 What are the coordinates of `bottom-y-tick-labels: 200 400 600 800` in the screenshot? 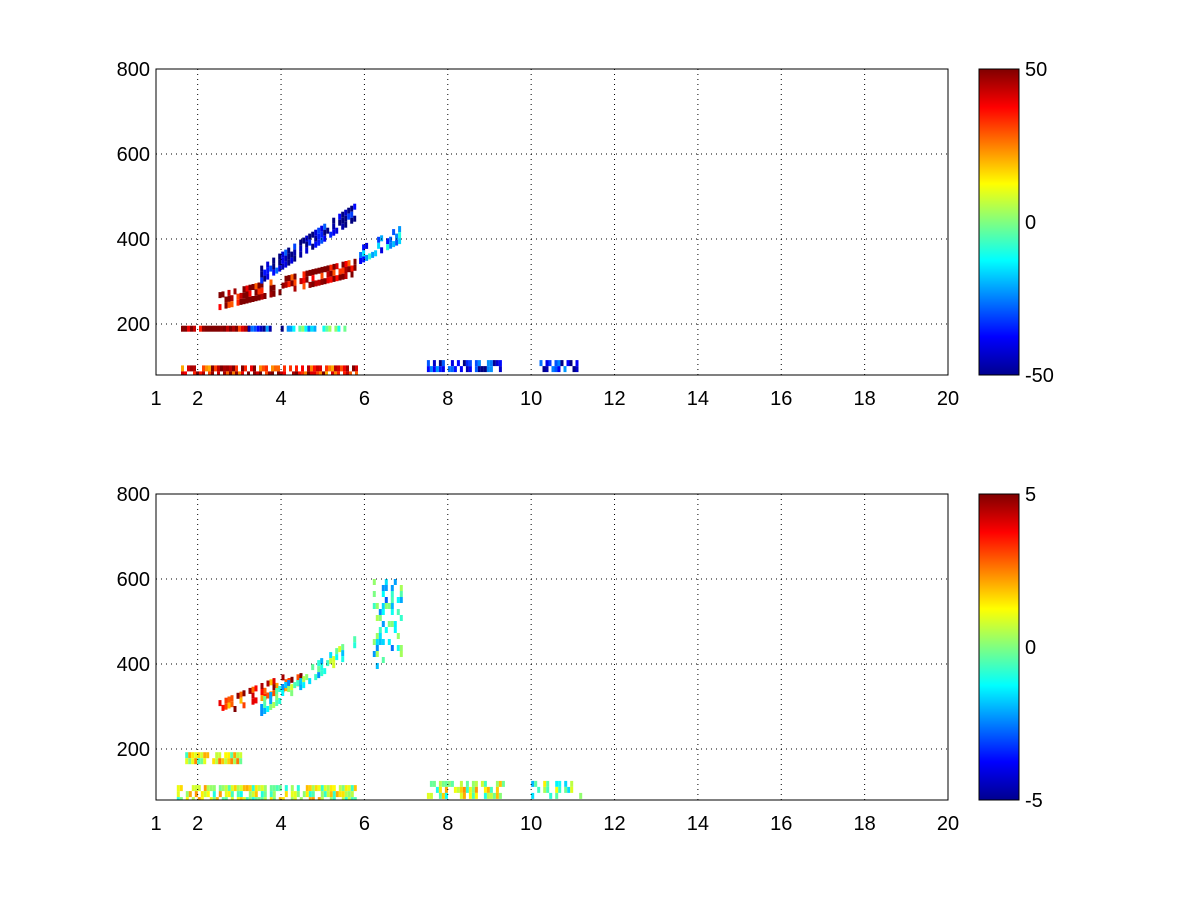 It's located at (133, 622).